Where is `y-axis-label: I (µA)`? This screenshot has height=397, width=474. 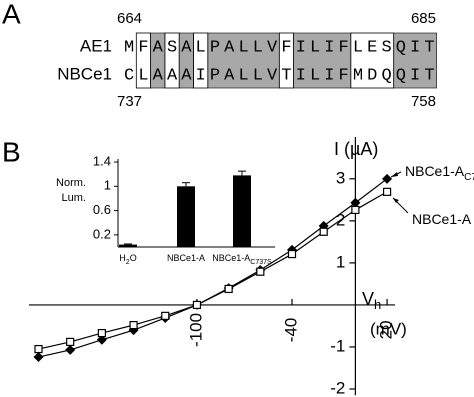
y-axis-label: I (µA) is located at coordinates (356, 149).